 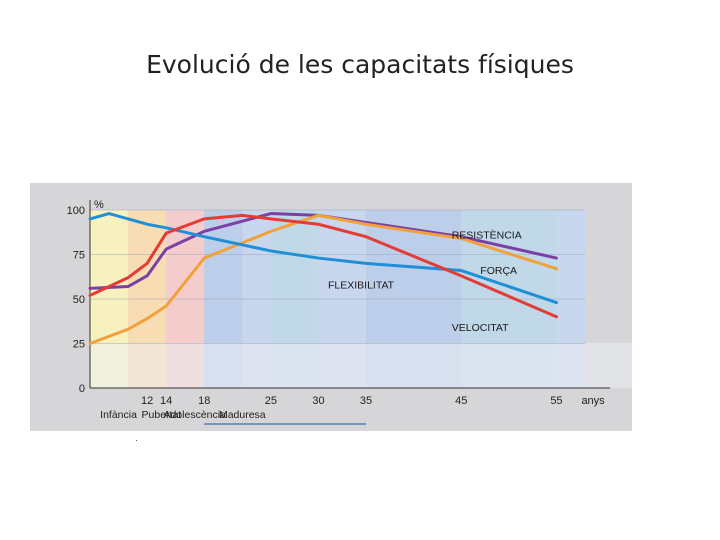 I want to click on x-tick-label: 25, so click(x=271, y=401).